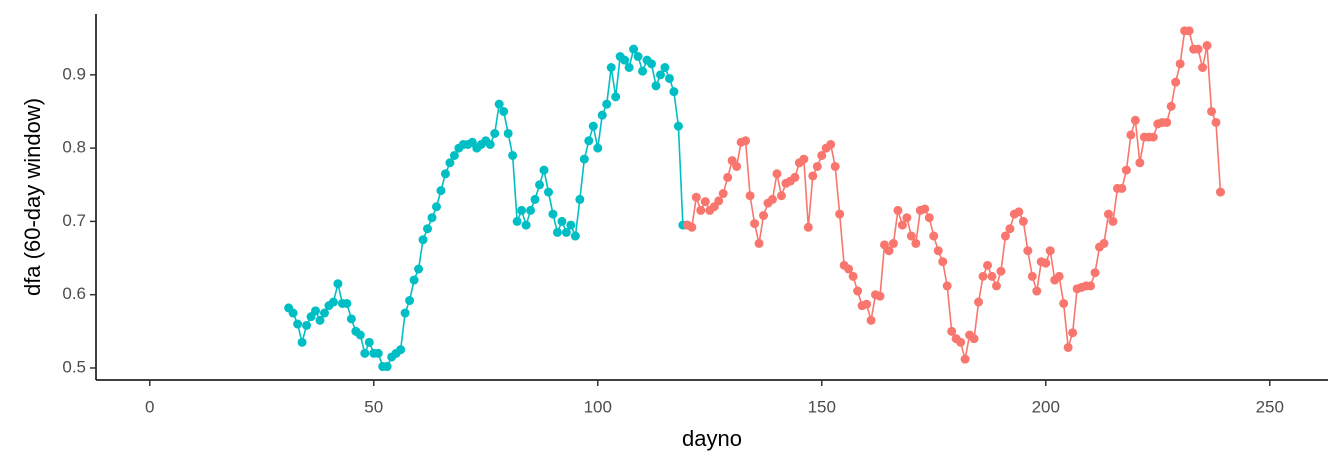 The image size is (1344, 470). I want to click on x-tick-label: 0, so click(149, 406).